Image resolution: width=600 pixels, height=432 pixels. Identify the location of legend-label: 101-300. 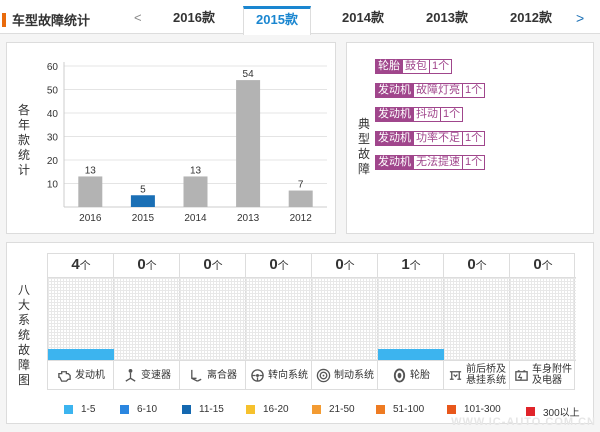
(482, 409).